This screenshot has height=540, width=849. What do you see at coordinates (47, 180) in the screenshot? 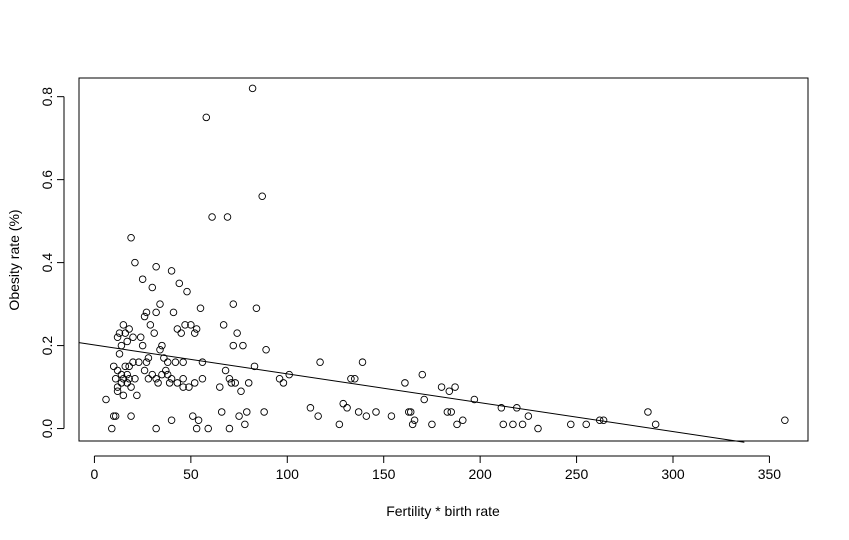
I see `y-tick-label: 0.6` at bounding box center [47, 180].